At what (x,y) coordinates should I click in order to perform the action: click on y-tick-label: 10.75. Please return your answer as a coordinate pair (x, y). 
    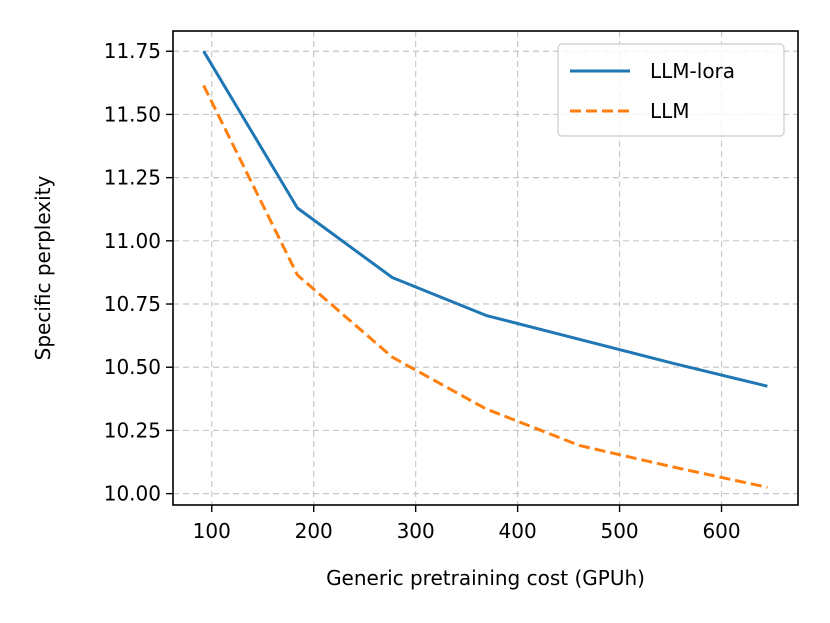
    Looking at the image, I should click on (132, 304).